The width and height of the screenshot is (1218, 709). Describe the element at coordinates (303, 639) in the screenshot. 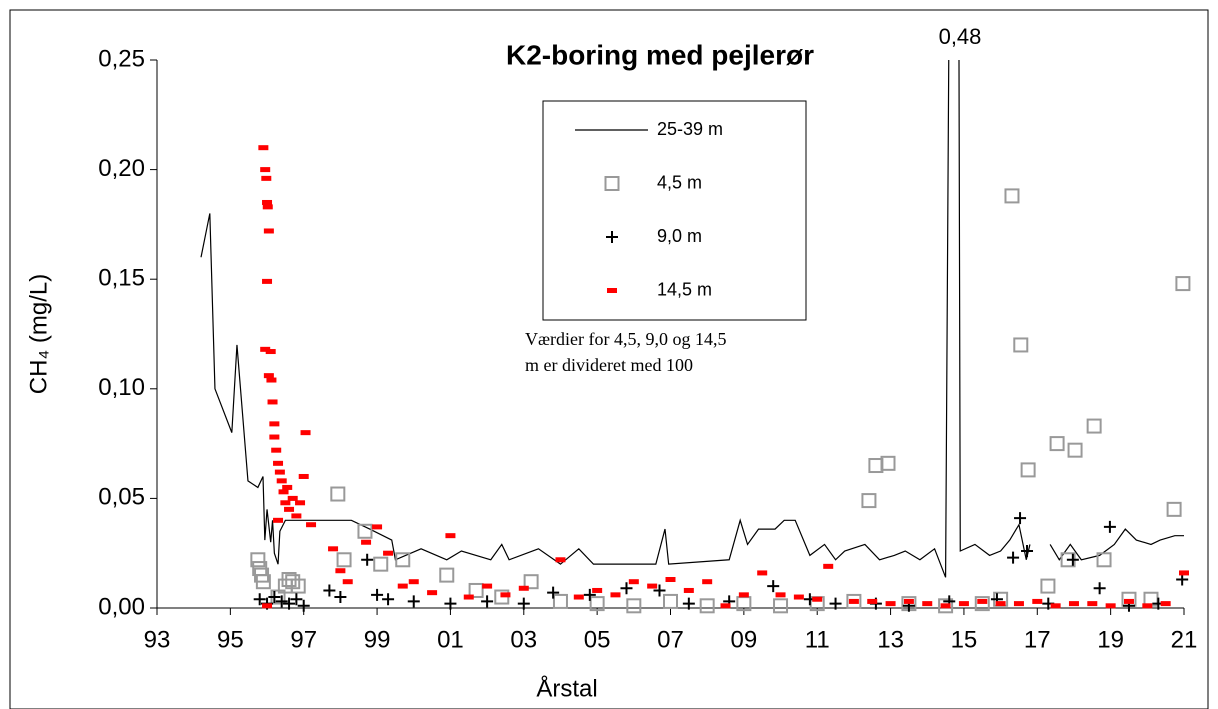

I see `x-tick-label: 97` at that location.